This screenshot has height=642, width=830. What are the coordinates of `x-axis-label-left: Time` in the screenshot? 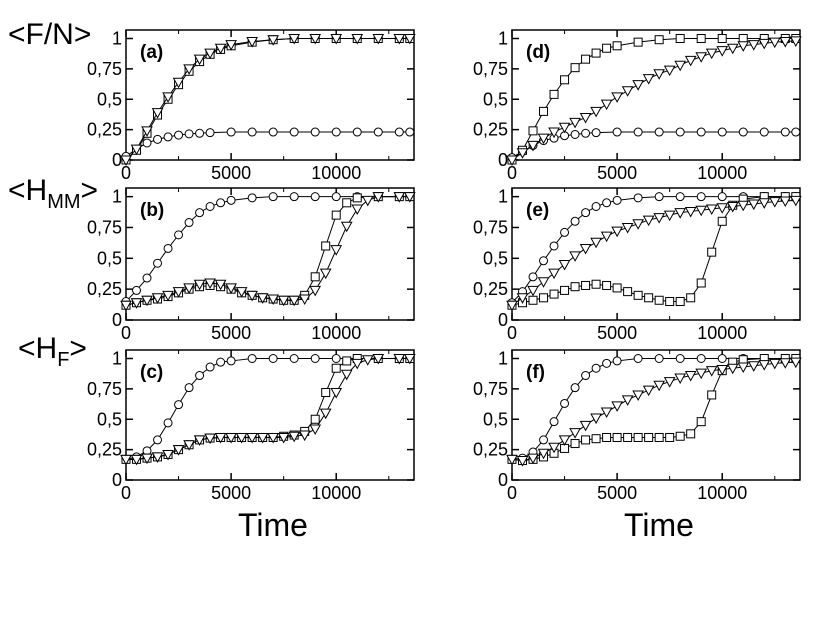 It's located at (273, 525).